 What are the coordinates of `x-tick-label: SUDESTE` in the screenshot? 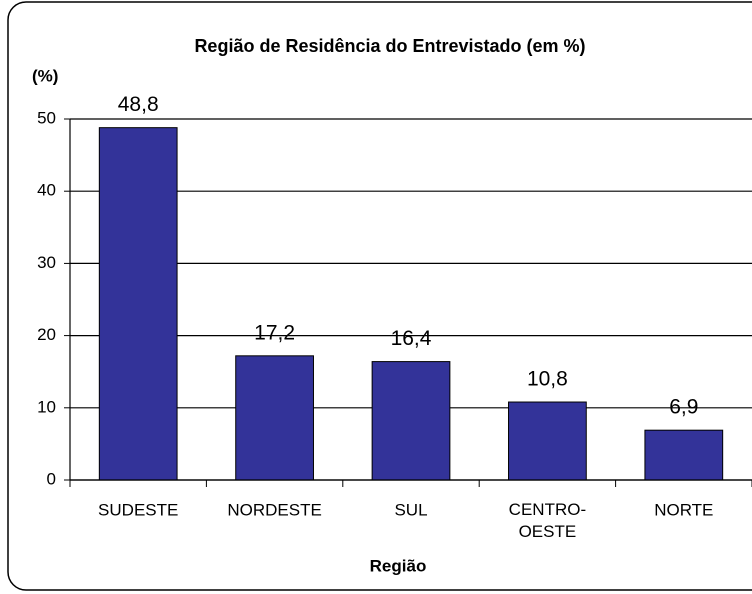 It's located at (138, 509).